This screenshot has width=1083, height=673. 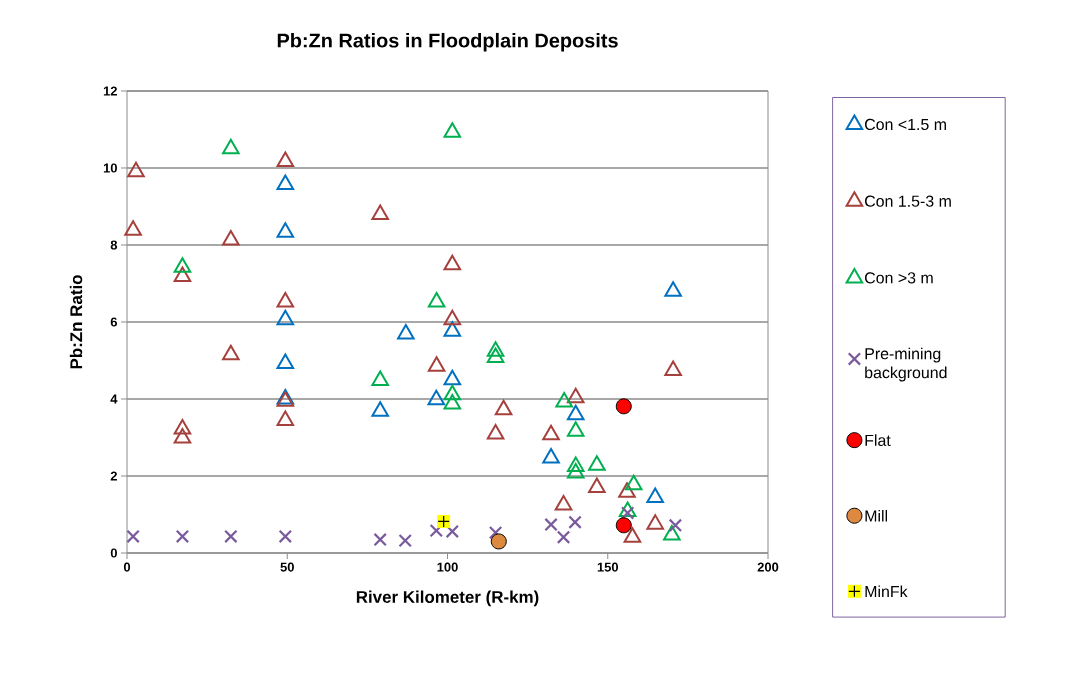 What do you see at coordinates (768, 567) in the screenshot?
I see `x-tick-label: 200` at bounding box center [768, 567].